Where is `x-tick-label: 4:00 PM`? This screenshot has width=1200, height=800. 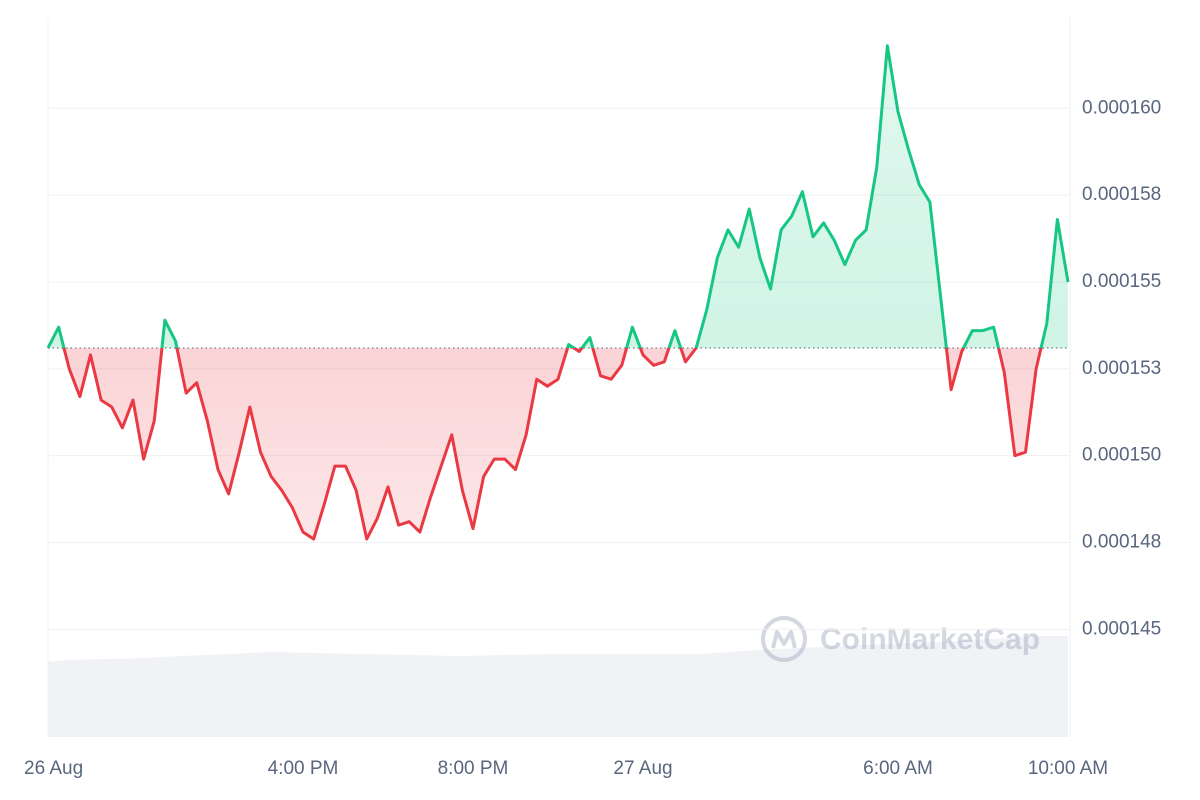 x-tick-label: 4:00 PM is located at coordinates (303, 768).